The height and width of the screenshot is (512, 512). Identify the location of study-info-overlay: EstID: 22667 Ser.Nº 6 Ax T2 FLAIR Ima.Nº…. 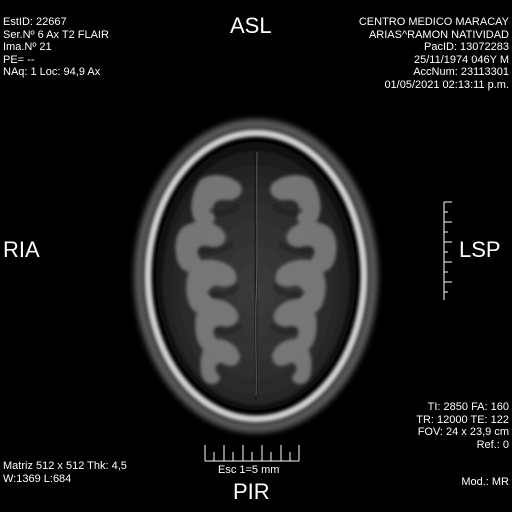
(56, 47).